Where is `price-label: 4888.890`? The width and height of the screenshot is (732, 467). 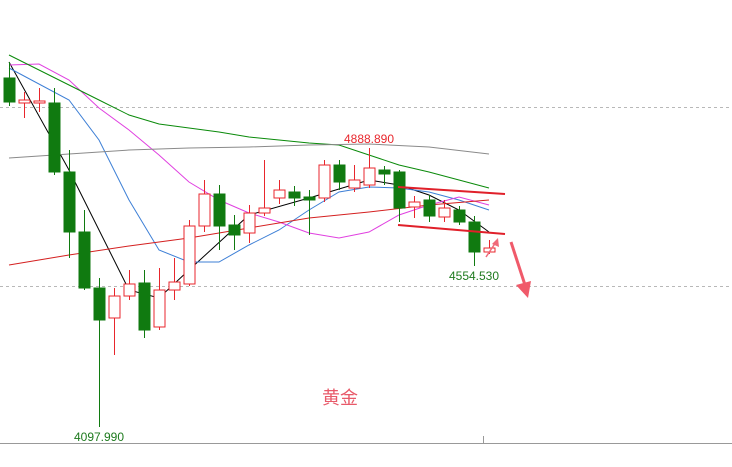 price-label: 4888.890 is located at coordinates (369, 139).